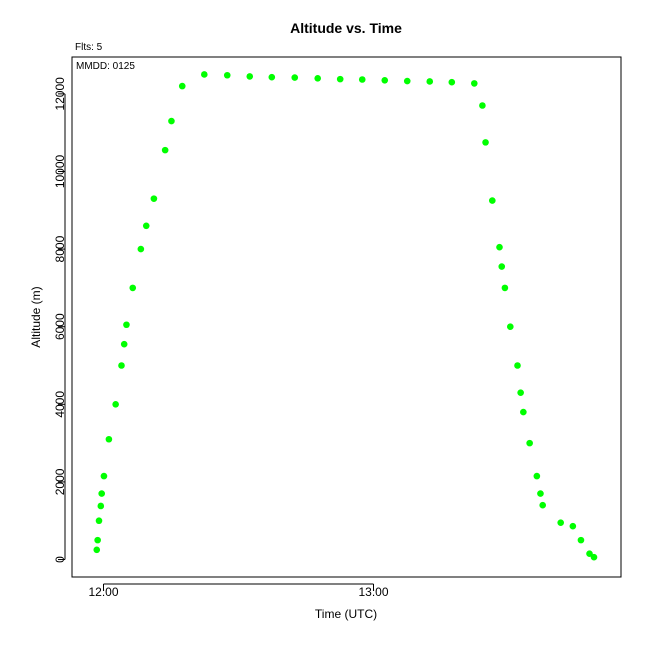 The image size is (650, 650). Describe the element at coordinates (346, 614) in the screenshot. I see `x-axis-label: Time (UTC)` at that location.